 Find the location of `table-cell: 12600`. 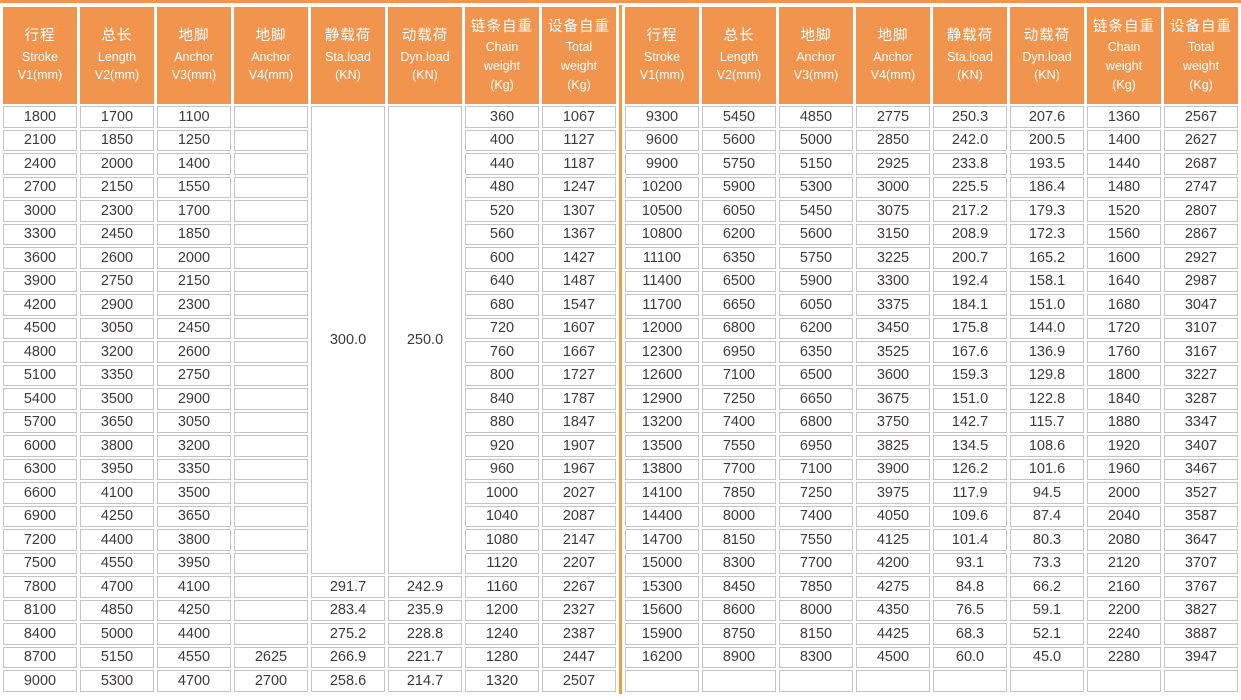

table-cell: 12600 is located at coordinates (662, 375).